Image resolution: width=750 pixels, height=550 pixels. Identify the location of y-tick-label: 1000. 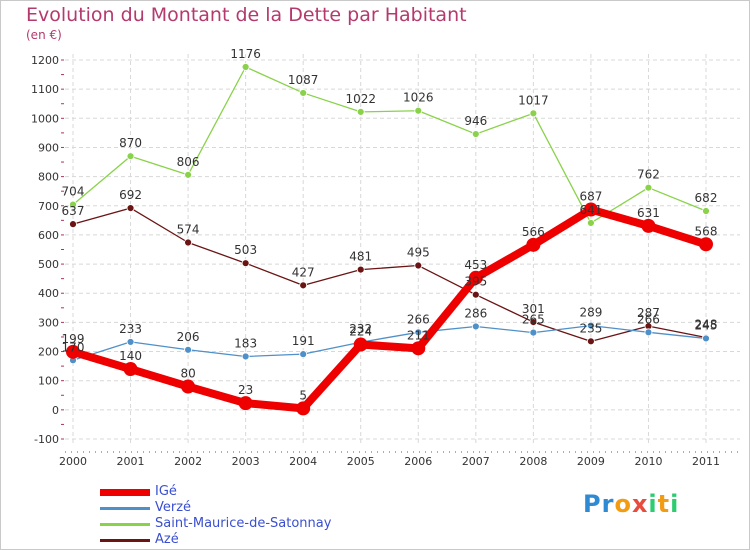
(45, 118).